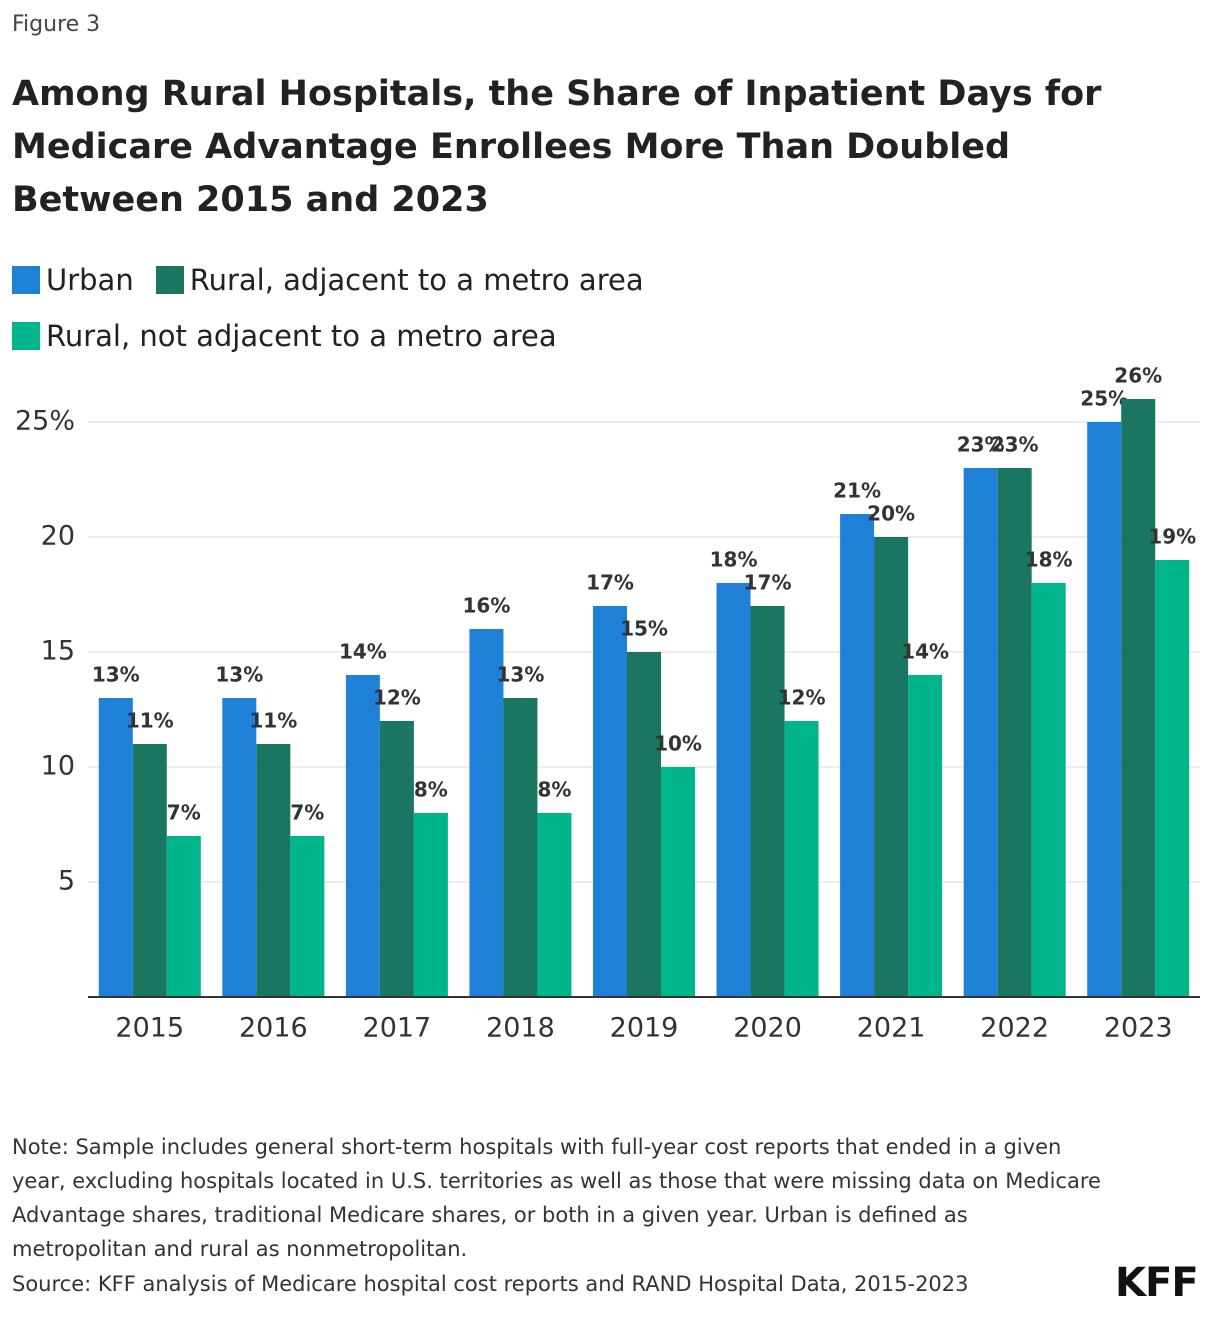 Image resolution: width=1220 pixels, height=1318 pixels. What do you see at coordinates (1172, 537) in the screenshot?
I see `value-label: 19%` at bounding box center [1172, 537].